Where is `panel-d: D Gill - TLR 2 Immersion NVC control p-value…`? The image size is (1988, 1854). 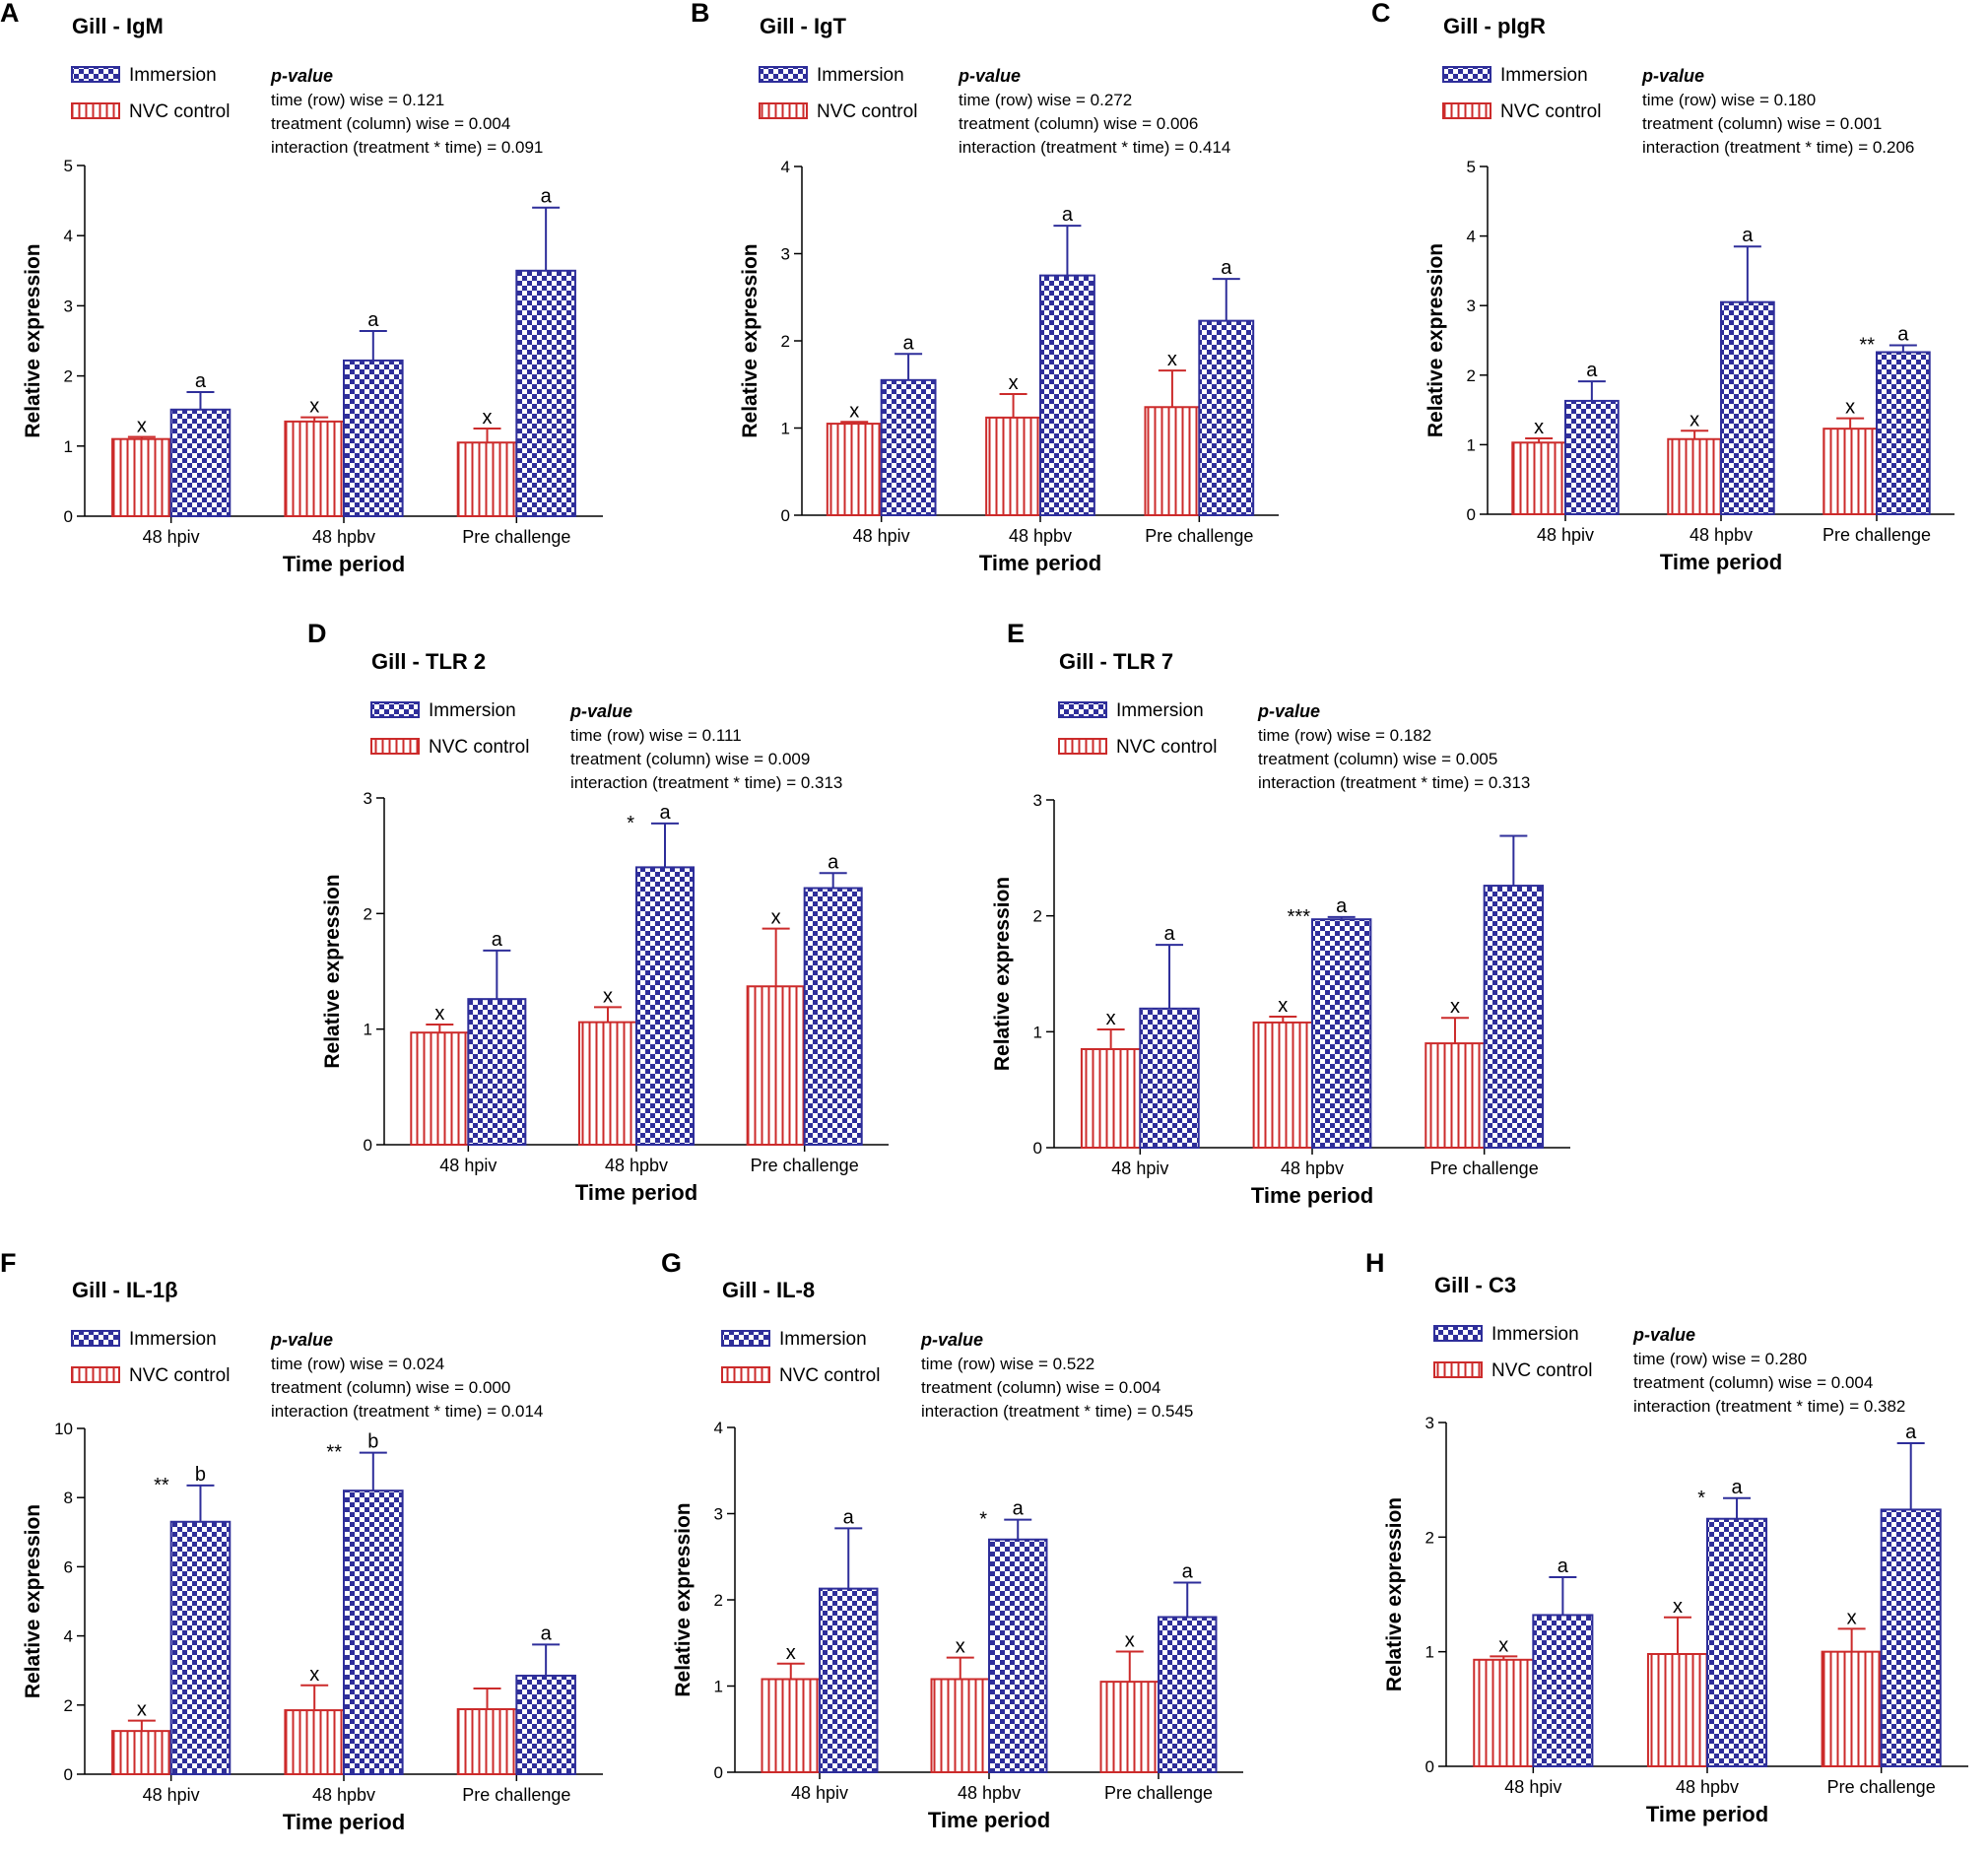
panel-d: D Gill - TLR 2 Immersion NVC control p-value… is located at coordinates (598, 912).